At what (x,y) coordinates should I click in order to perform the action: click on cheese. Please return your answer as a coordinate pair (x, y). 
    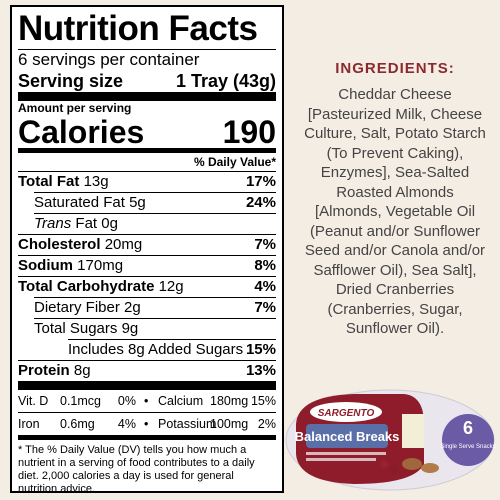
    Looking at the image, I should click on (413, 431).